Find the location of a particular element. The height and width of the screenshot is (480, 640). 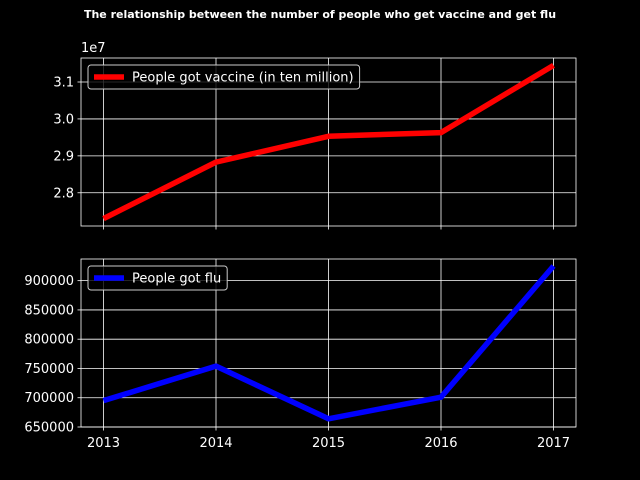

y-tick-label: 3.0 is located at coordinates (63, 119).